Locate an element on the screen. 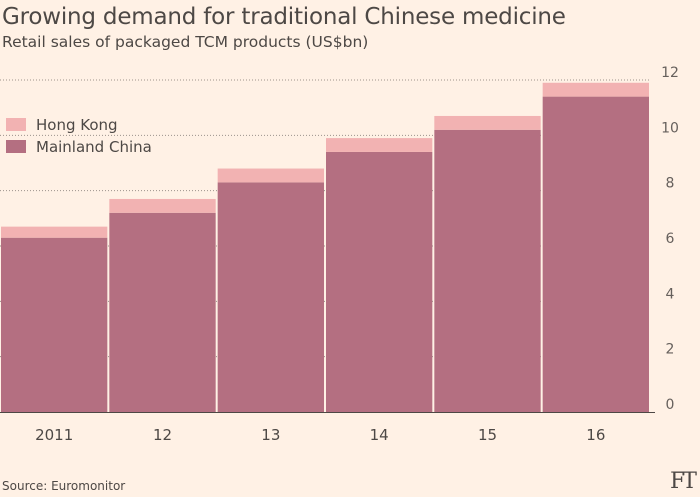 The width and height of the screenshot is (700, 497). y-tick-label: 8 is located at coordinates (670, 184).